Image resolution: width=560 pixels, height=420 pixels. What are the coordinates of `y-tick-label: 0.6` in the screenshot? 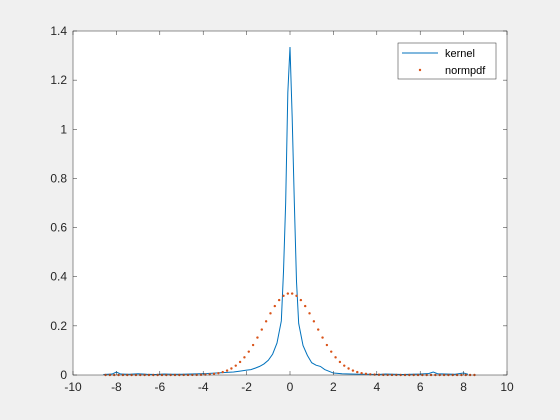 It's located at (58, 228).